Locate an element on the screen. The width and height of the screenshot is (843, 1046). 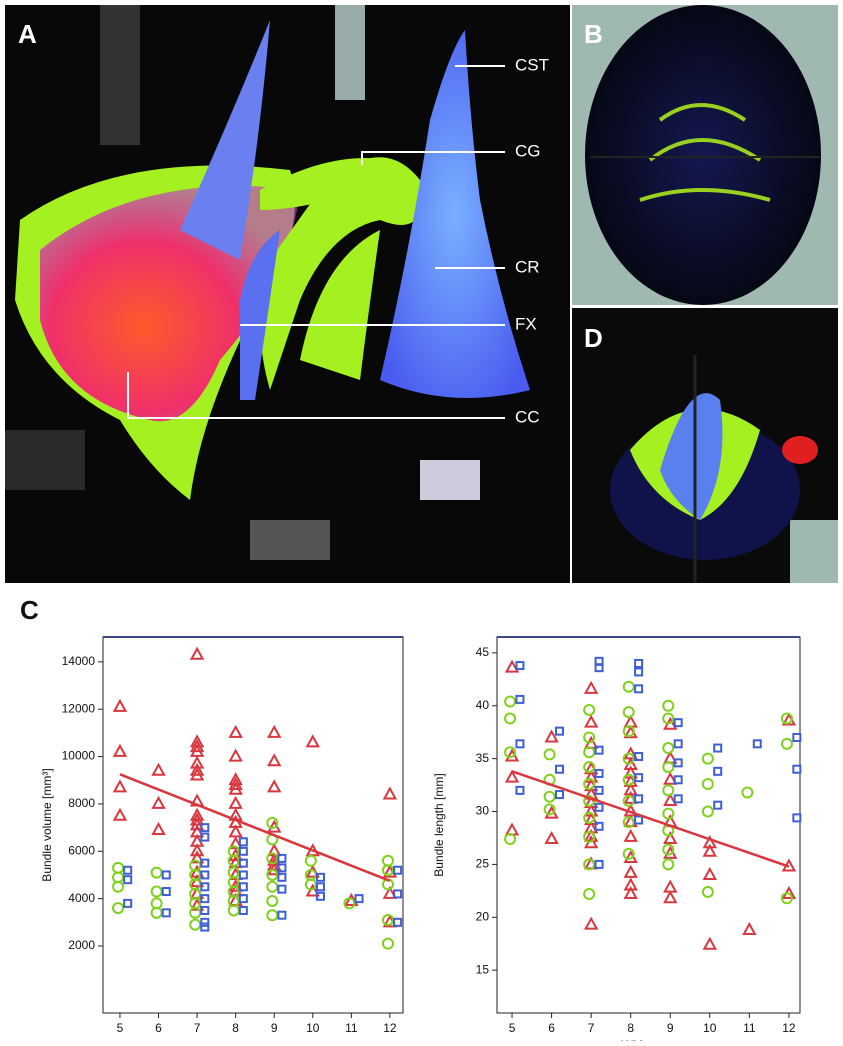
x-tick-label: 10 is located at coordinates (710, 1028).